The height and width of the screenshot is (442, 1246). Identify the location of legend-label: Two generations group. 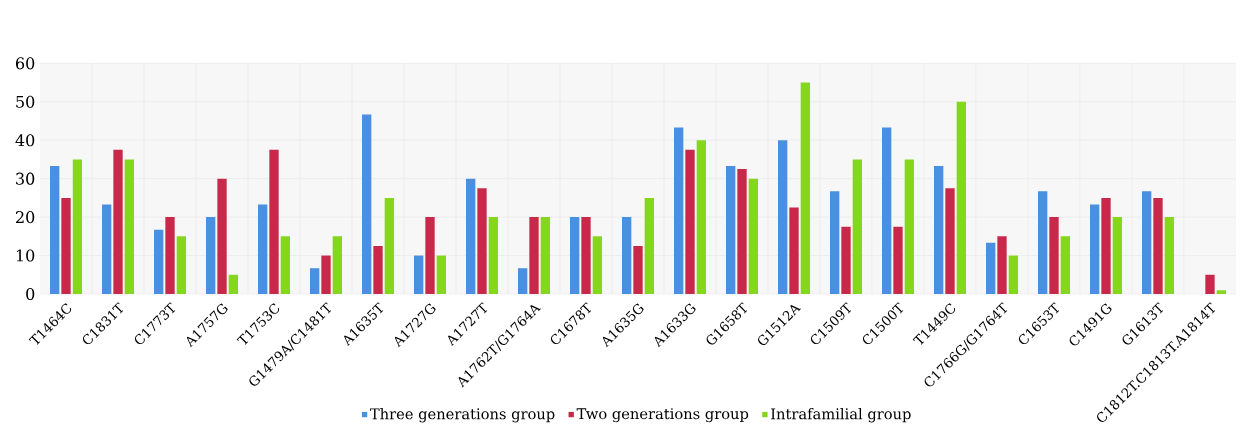
(662, 415).